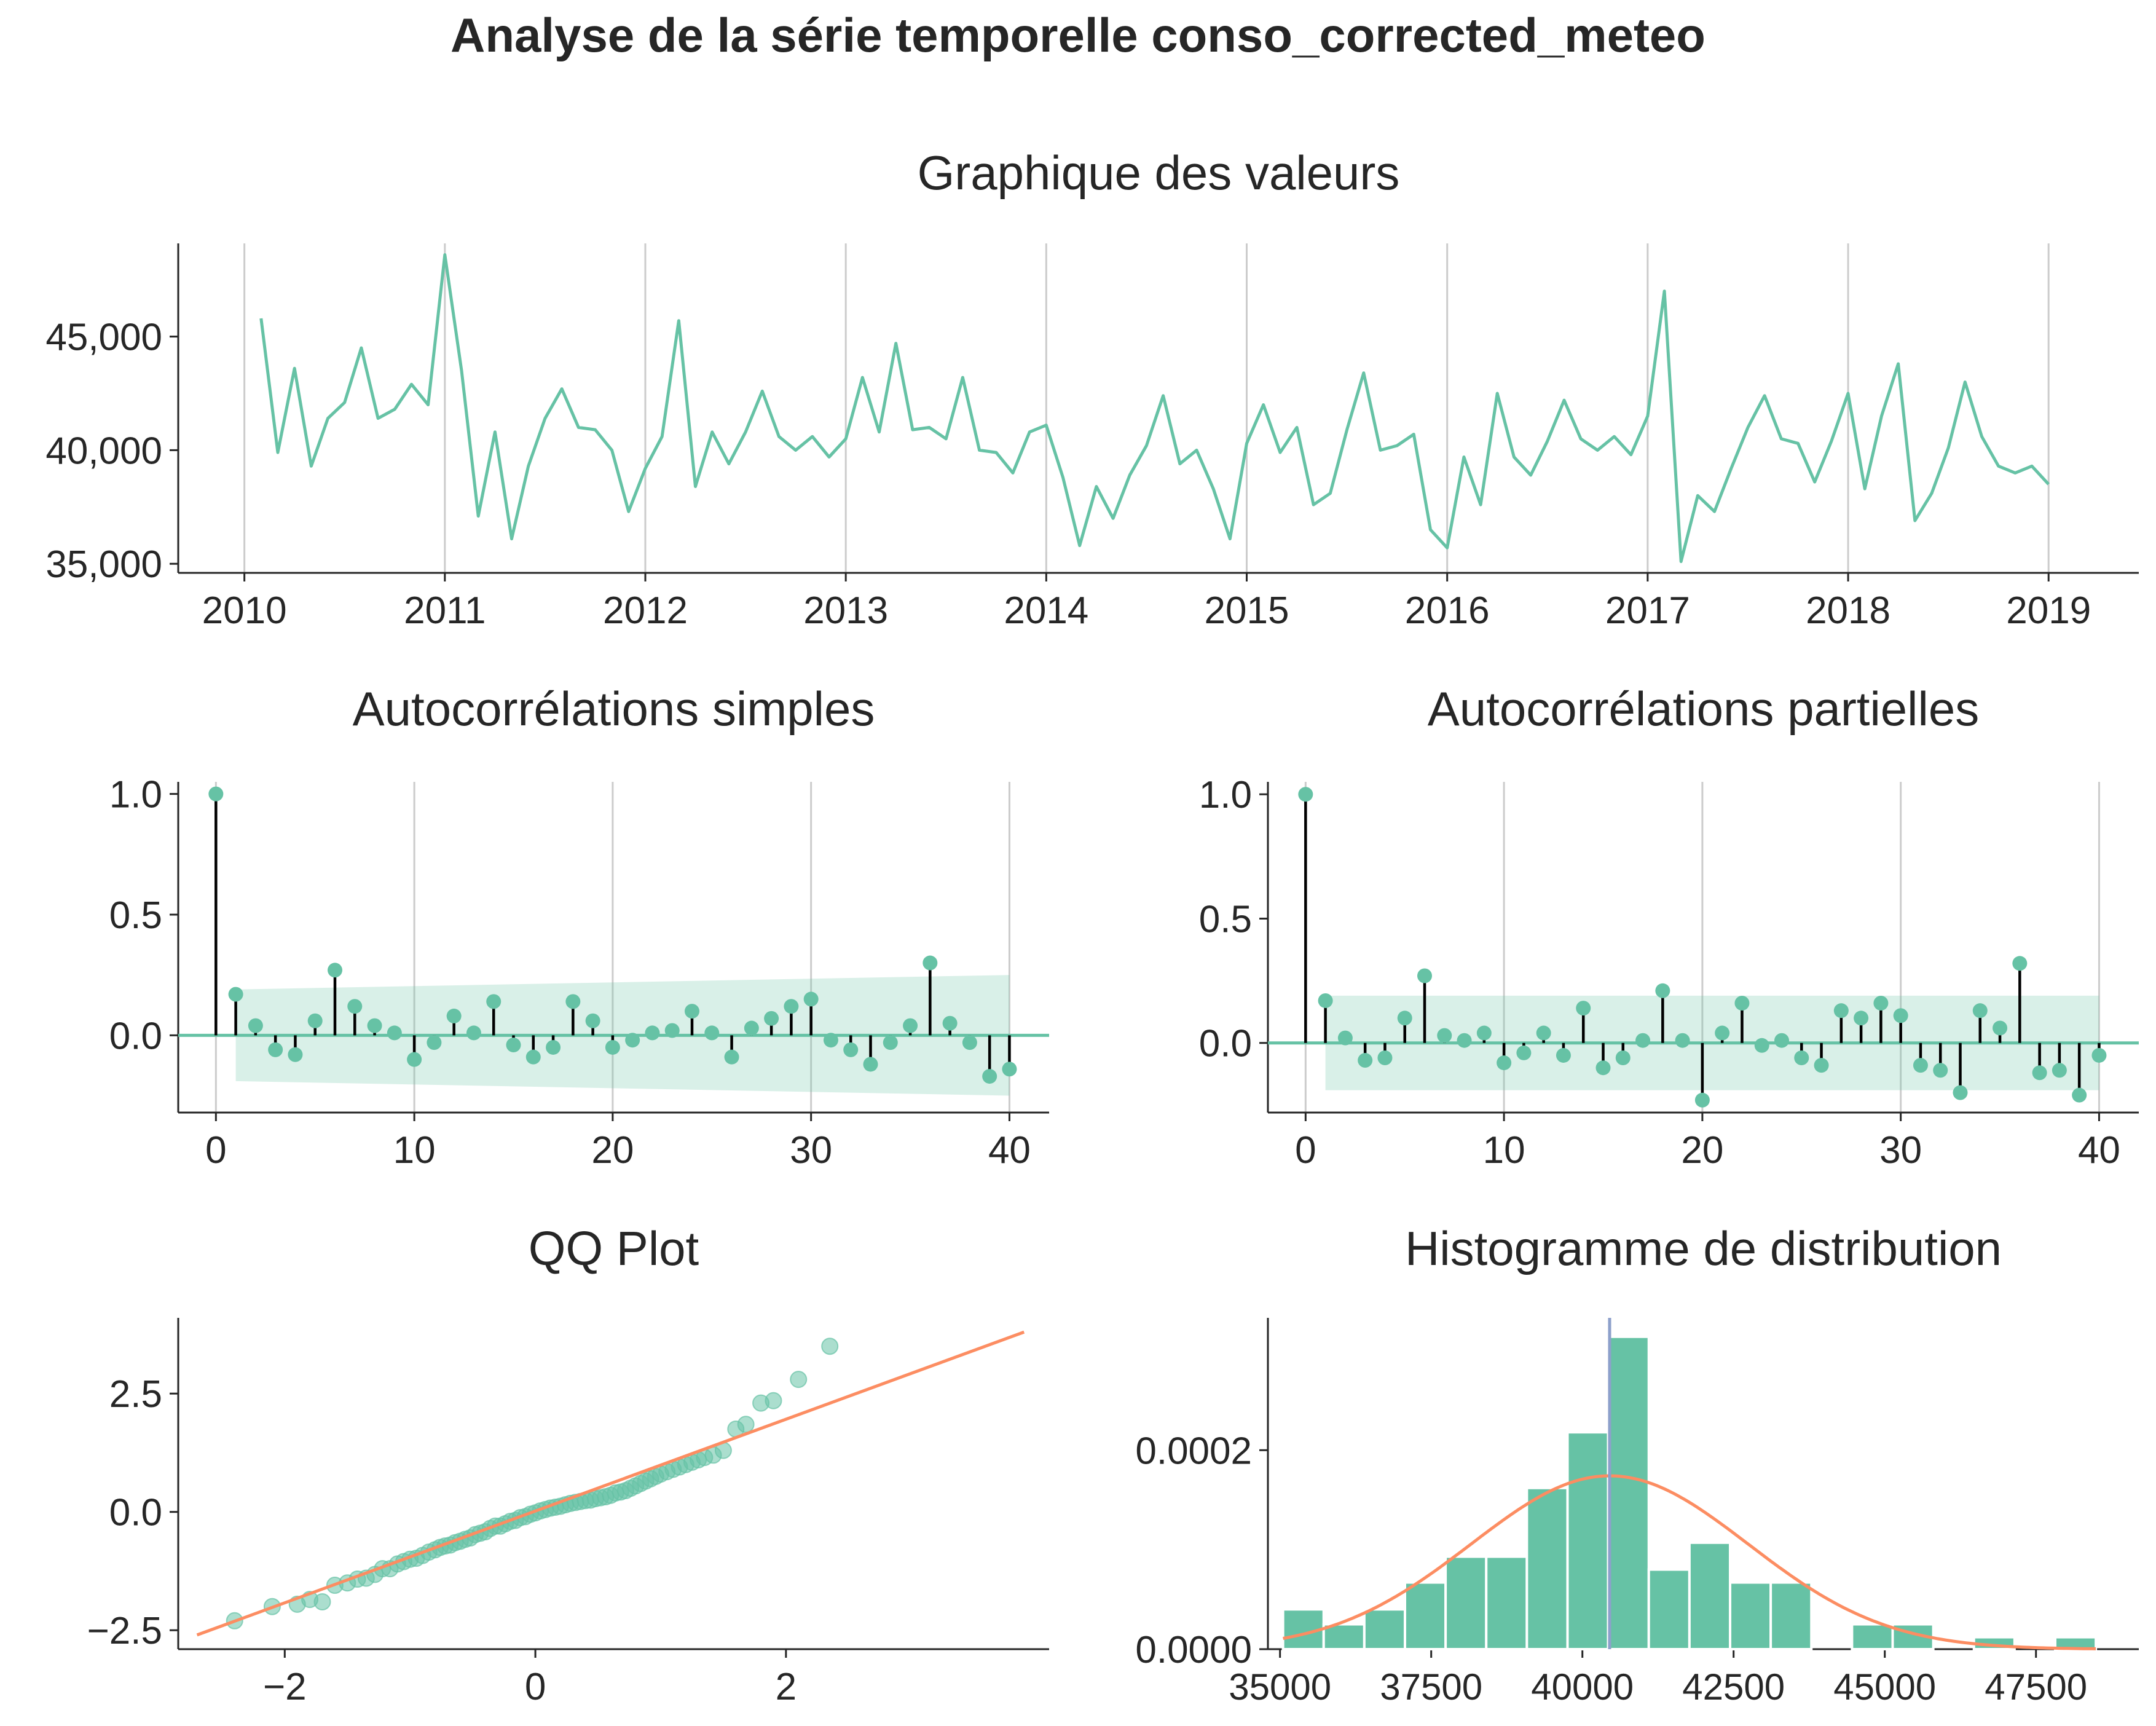  I want to click on qq-y-tick-label: −2.5, so click(125, 1631).